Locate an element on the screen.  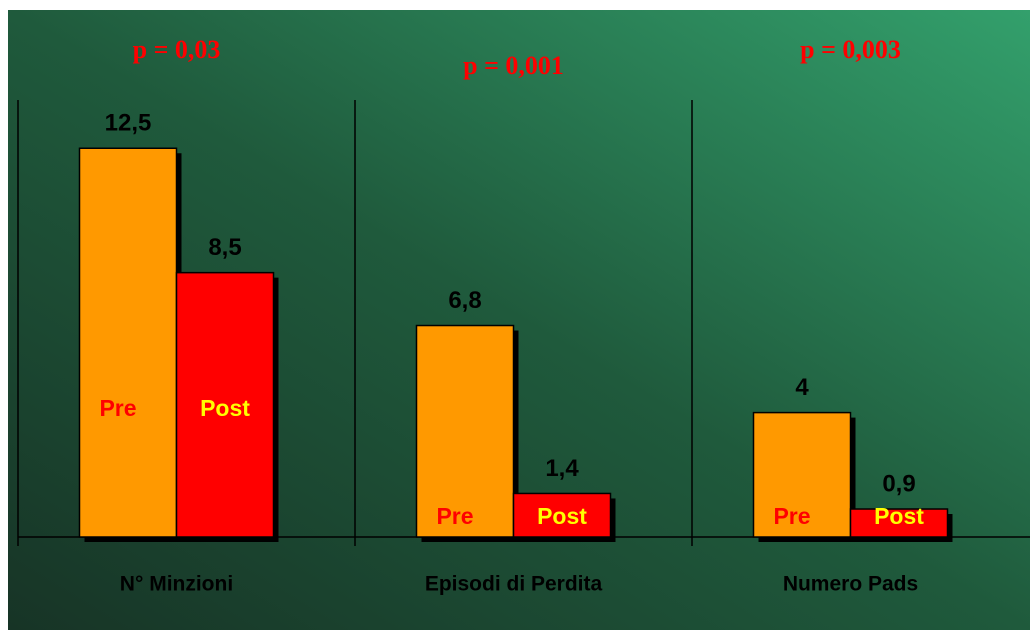
x-tick-label: N° Minzioni is located at coordinates (176, 584).